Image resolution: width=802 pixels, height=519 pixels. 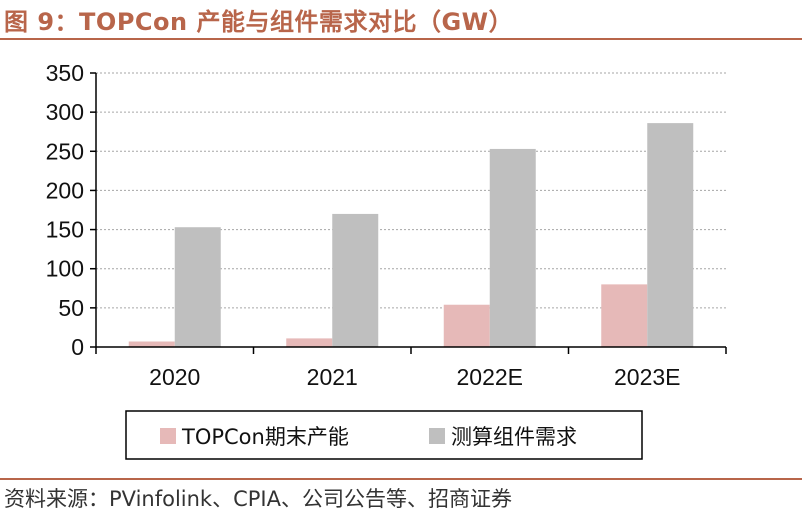 I want to click on legend: TOPCon期末产能 测算组件需求, so click(x=384, y=435).